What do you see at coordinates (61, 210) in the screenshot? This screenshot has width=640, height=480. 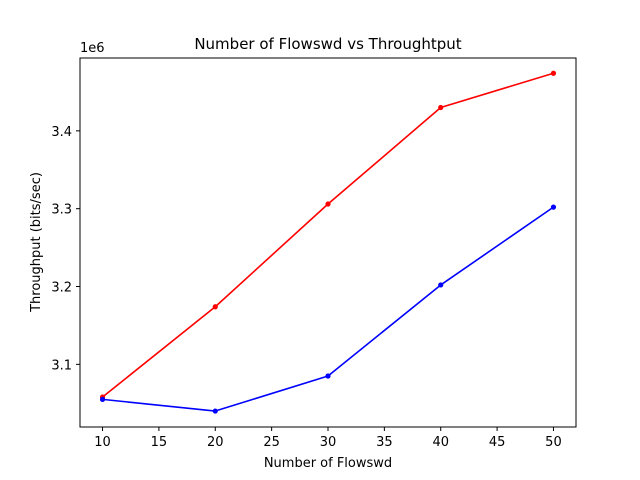 I see `y-tick-label: 3.3` at bounding box center [61, 210].